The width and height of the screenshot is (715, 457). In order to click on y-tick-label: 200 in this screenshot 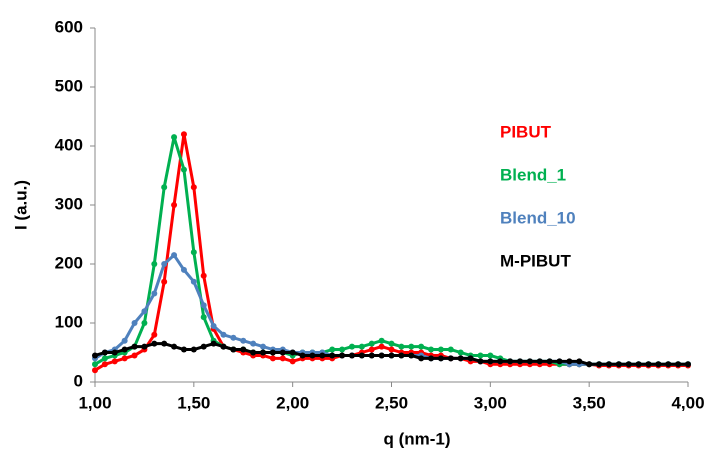, I will do `click(69, 262)`.